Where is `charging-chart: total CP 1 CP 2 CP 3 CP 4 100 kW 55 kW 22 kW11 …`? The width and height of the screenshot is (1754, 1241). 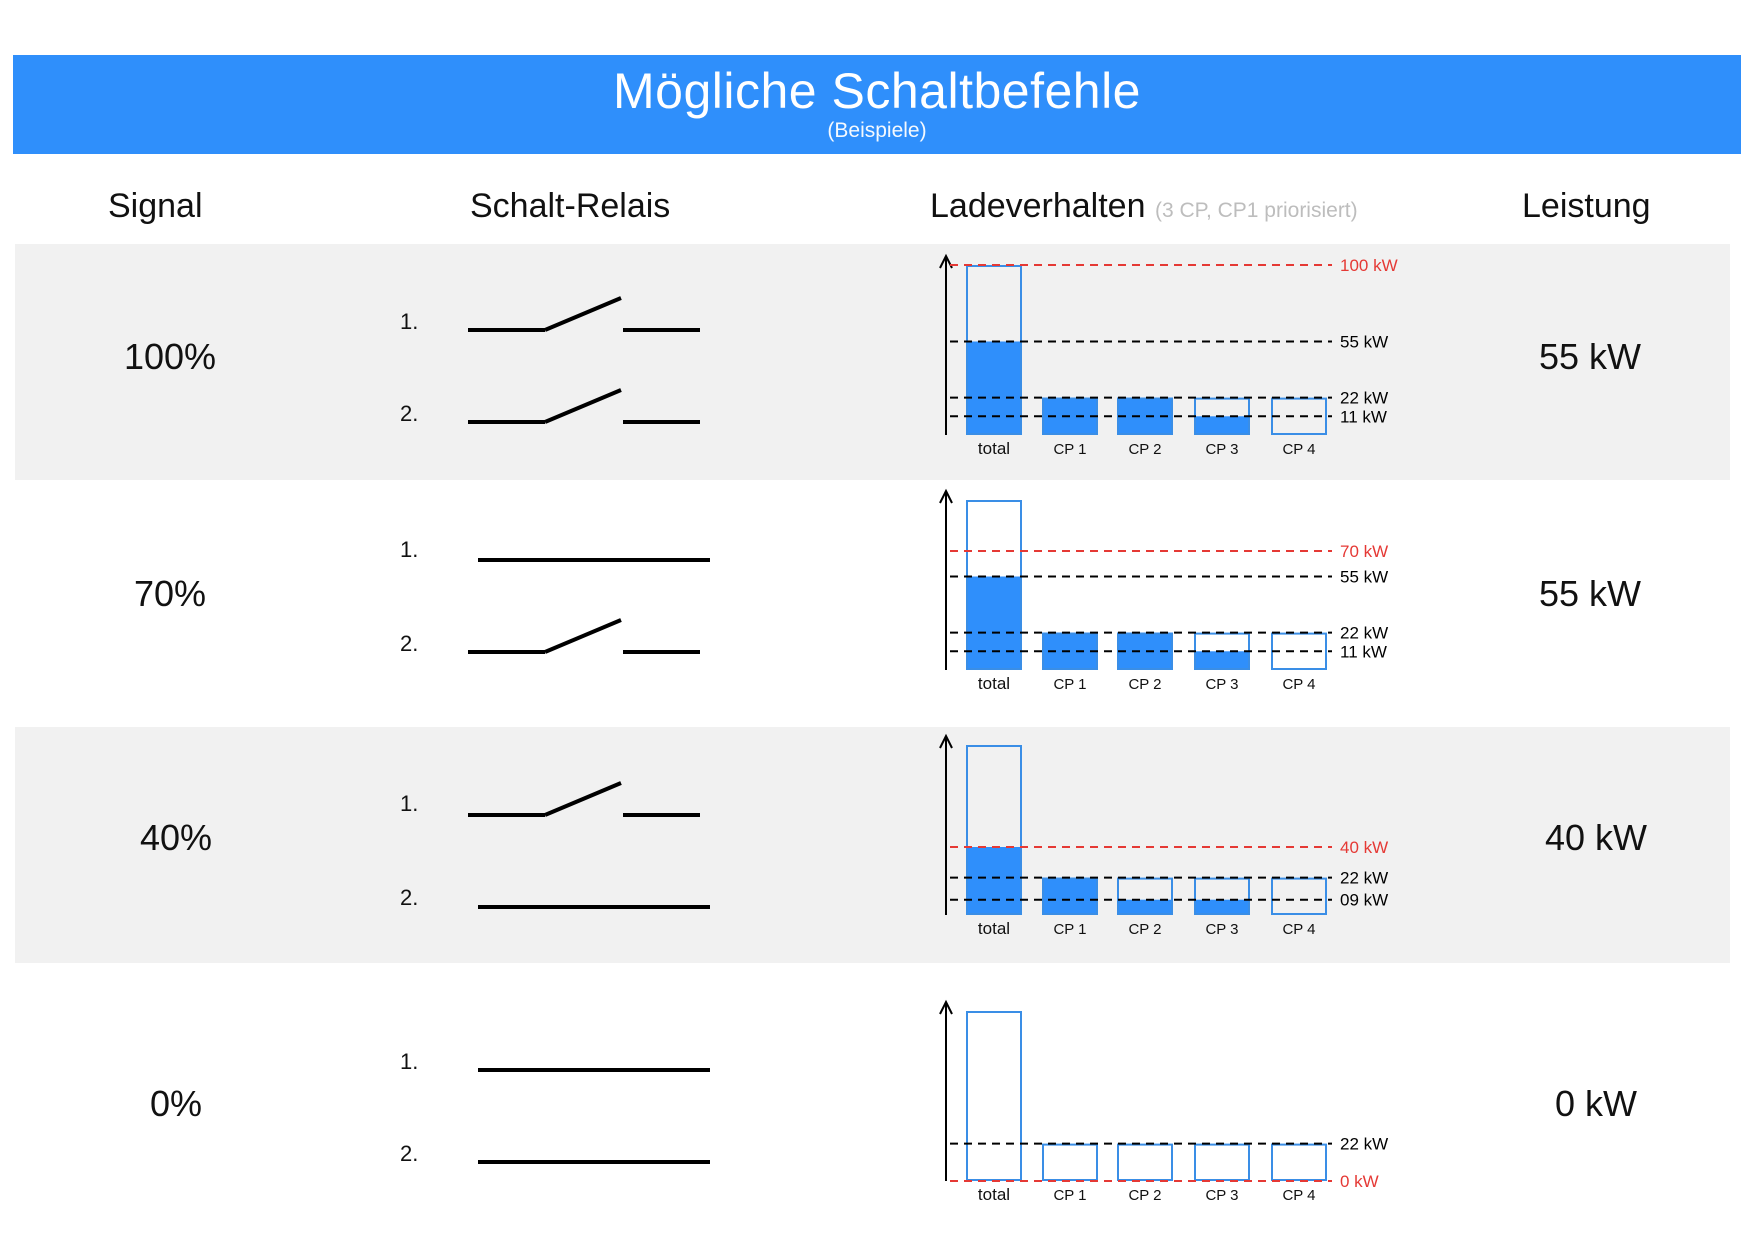 charging-chart: total CP 1 CP 2 CP 3 CP 4 100 kW 55 kW 22 kW11 … is located at coordinates (1168, 355).